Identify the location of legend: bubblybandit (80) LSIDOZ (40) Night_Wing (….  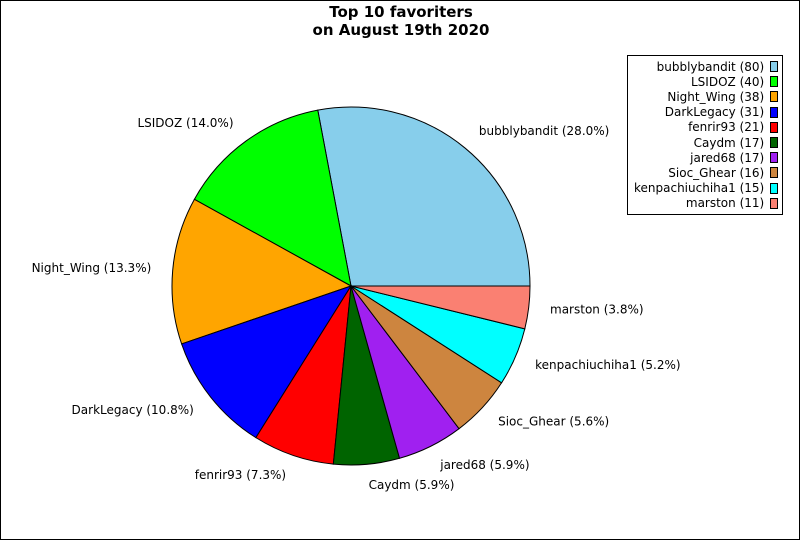
(705, 135).